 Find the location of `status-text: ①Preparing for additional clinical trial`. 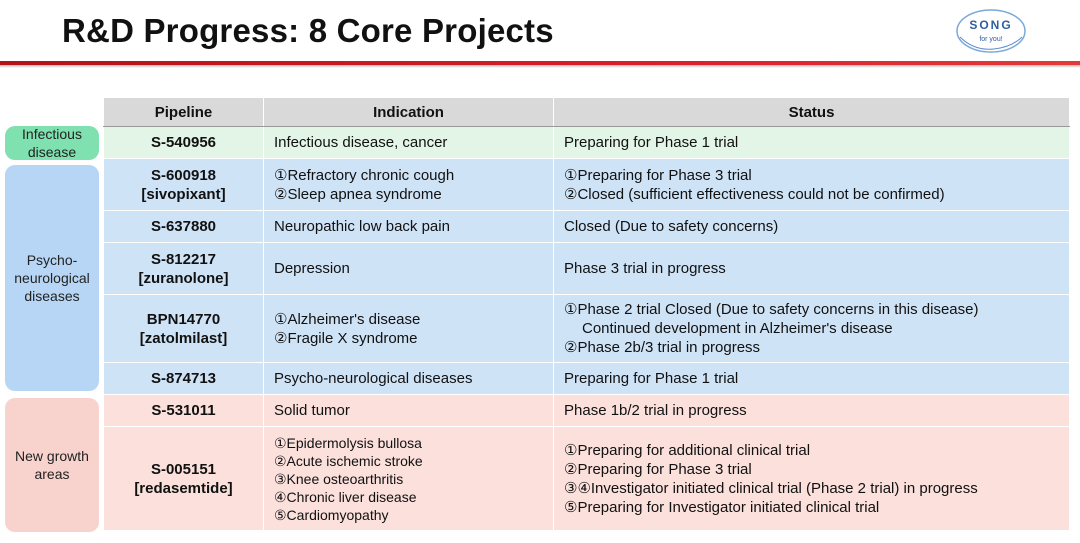

status-text: ①Preparing for additional clinical trial is located at coordinates (687, 450).